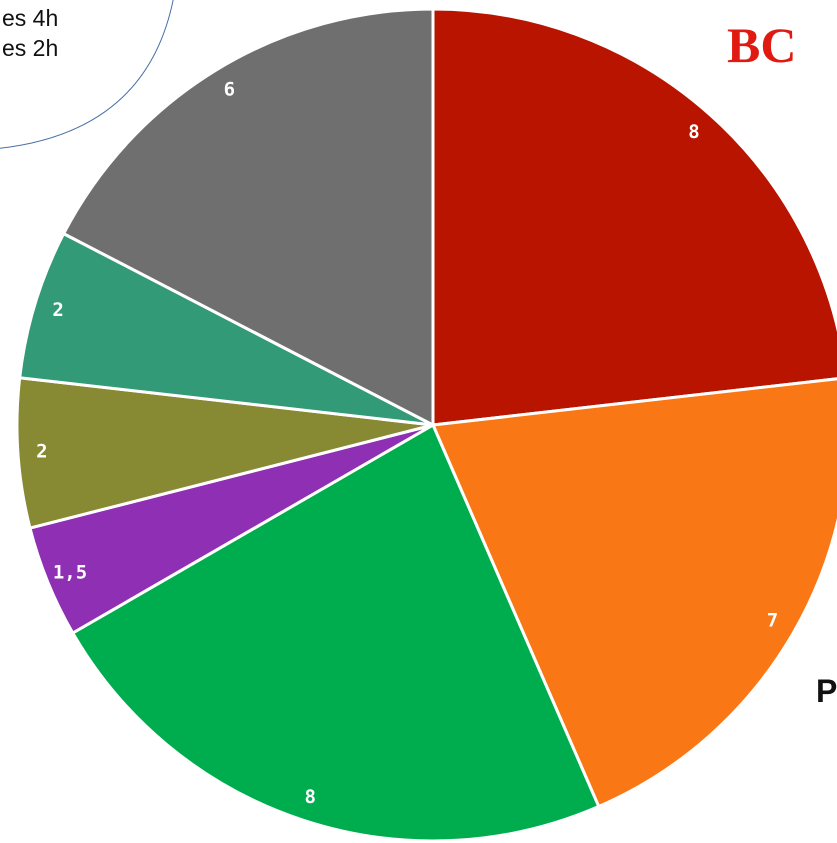 This screenshot has width=837, height=843. I want to click on callout-outline, so click(87, 74).